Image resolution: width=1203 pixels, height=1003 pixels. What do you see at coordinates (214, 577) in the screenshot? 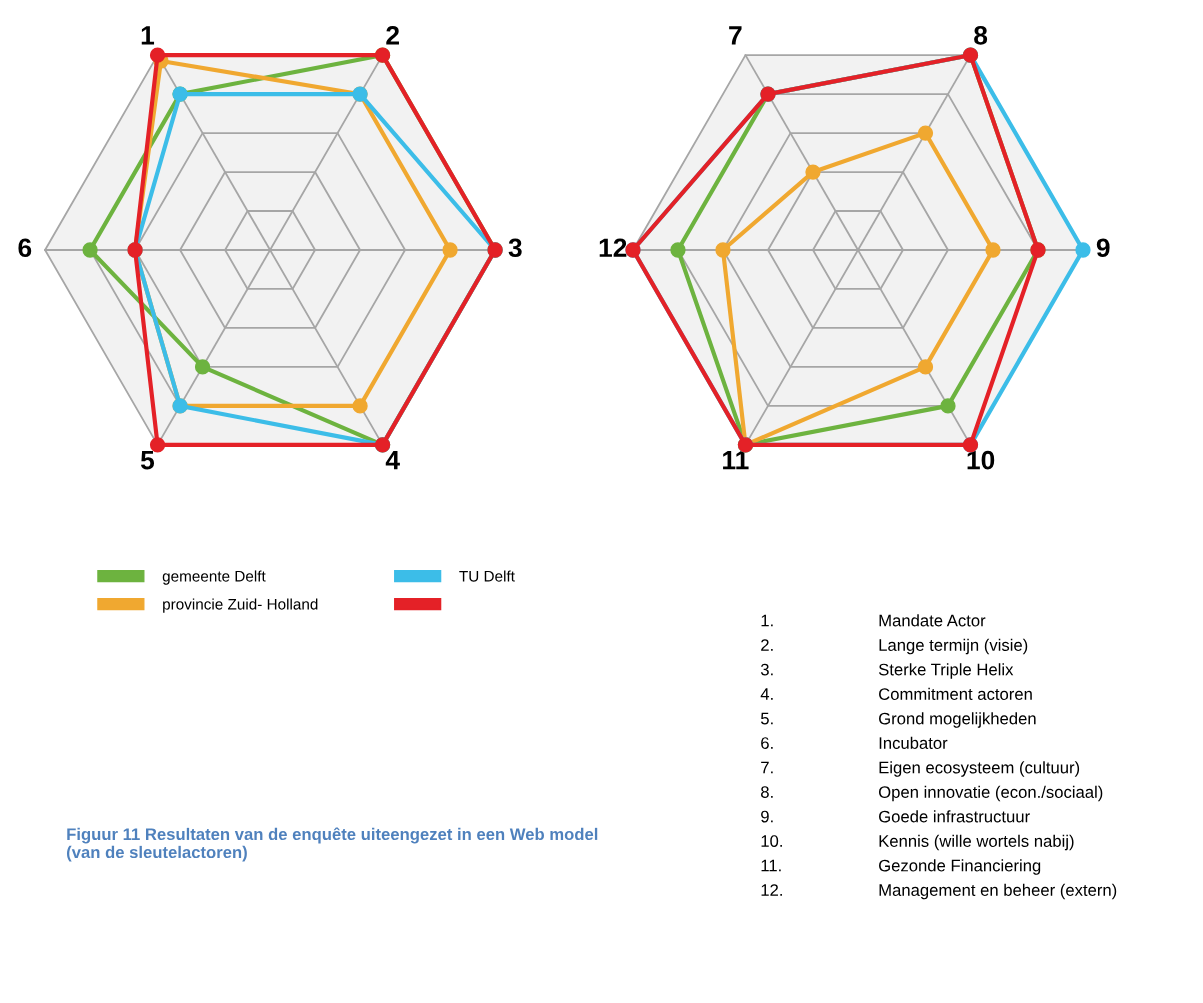
I see `legend-label: gemeente Delft` at bounding box center [214, 577].